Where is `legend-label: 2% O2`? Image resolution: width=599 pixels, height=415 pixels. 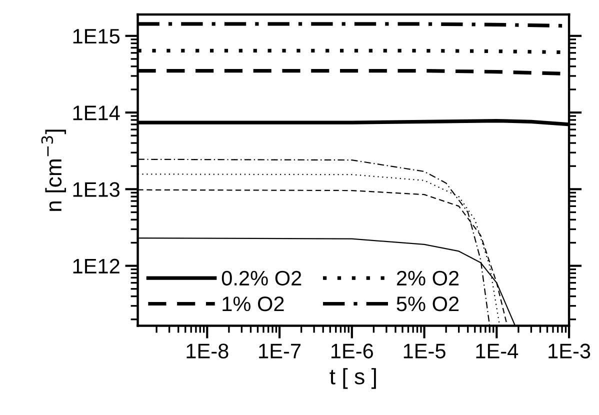 legend-label: 2% O2 is located at coordinates (427, 278).